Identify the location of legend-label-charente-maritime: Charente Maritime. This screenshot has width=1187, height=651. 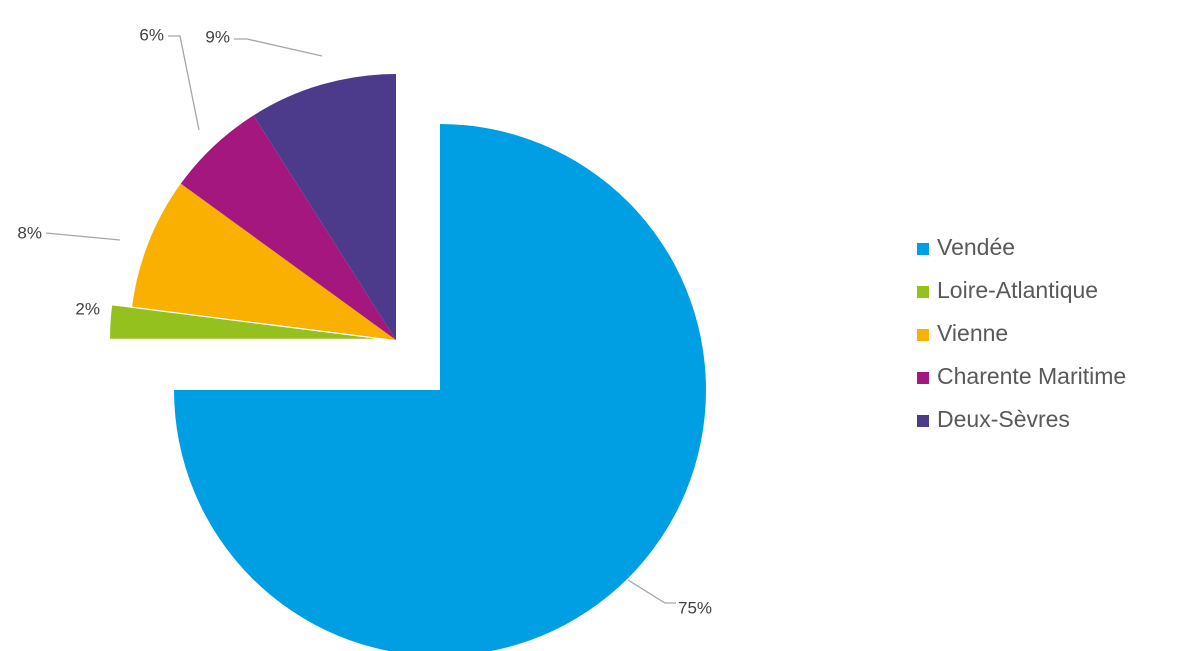
(1031, 376).